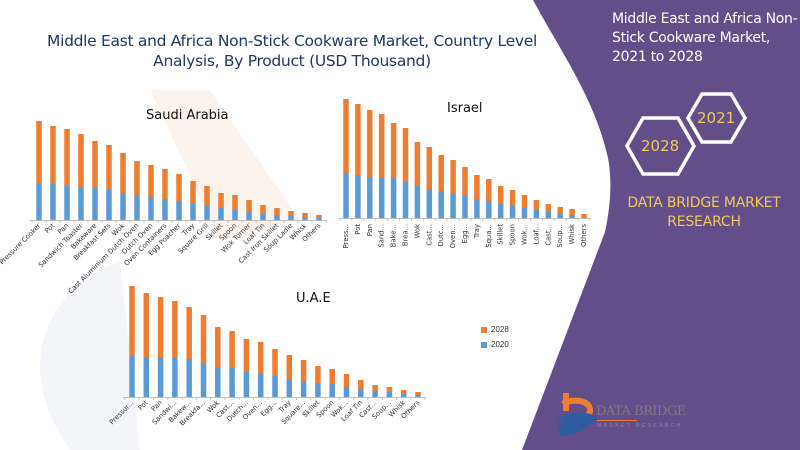 Image resolution: width=800 pixels, height=450 pixels. What do you see at coordinates (641, 411) in the screenshot?
I see `logo-text: DATA BRIDGE` at bounding box center [641, 411].